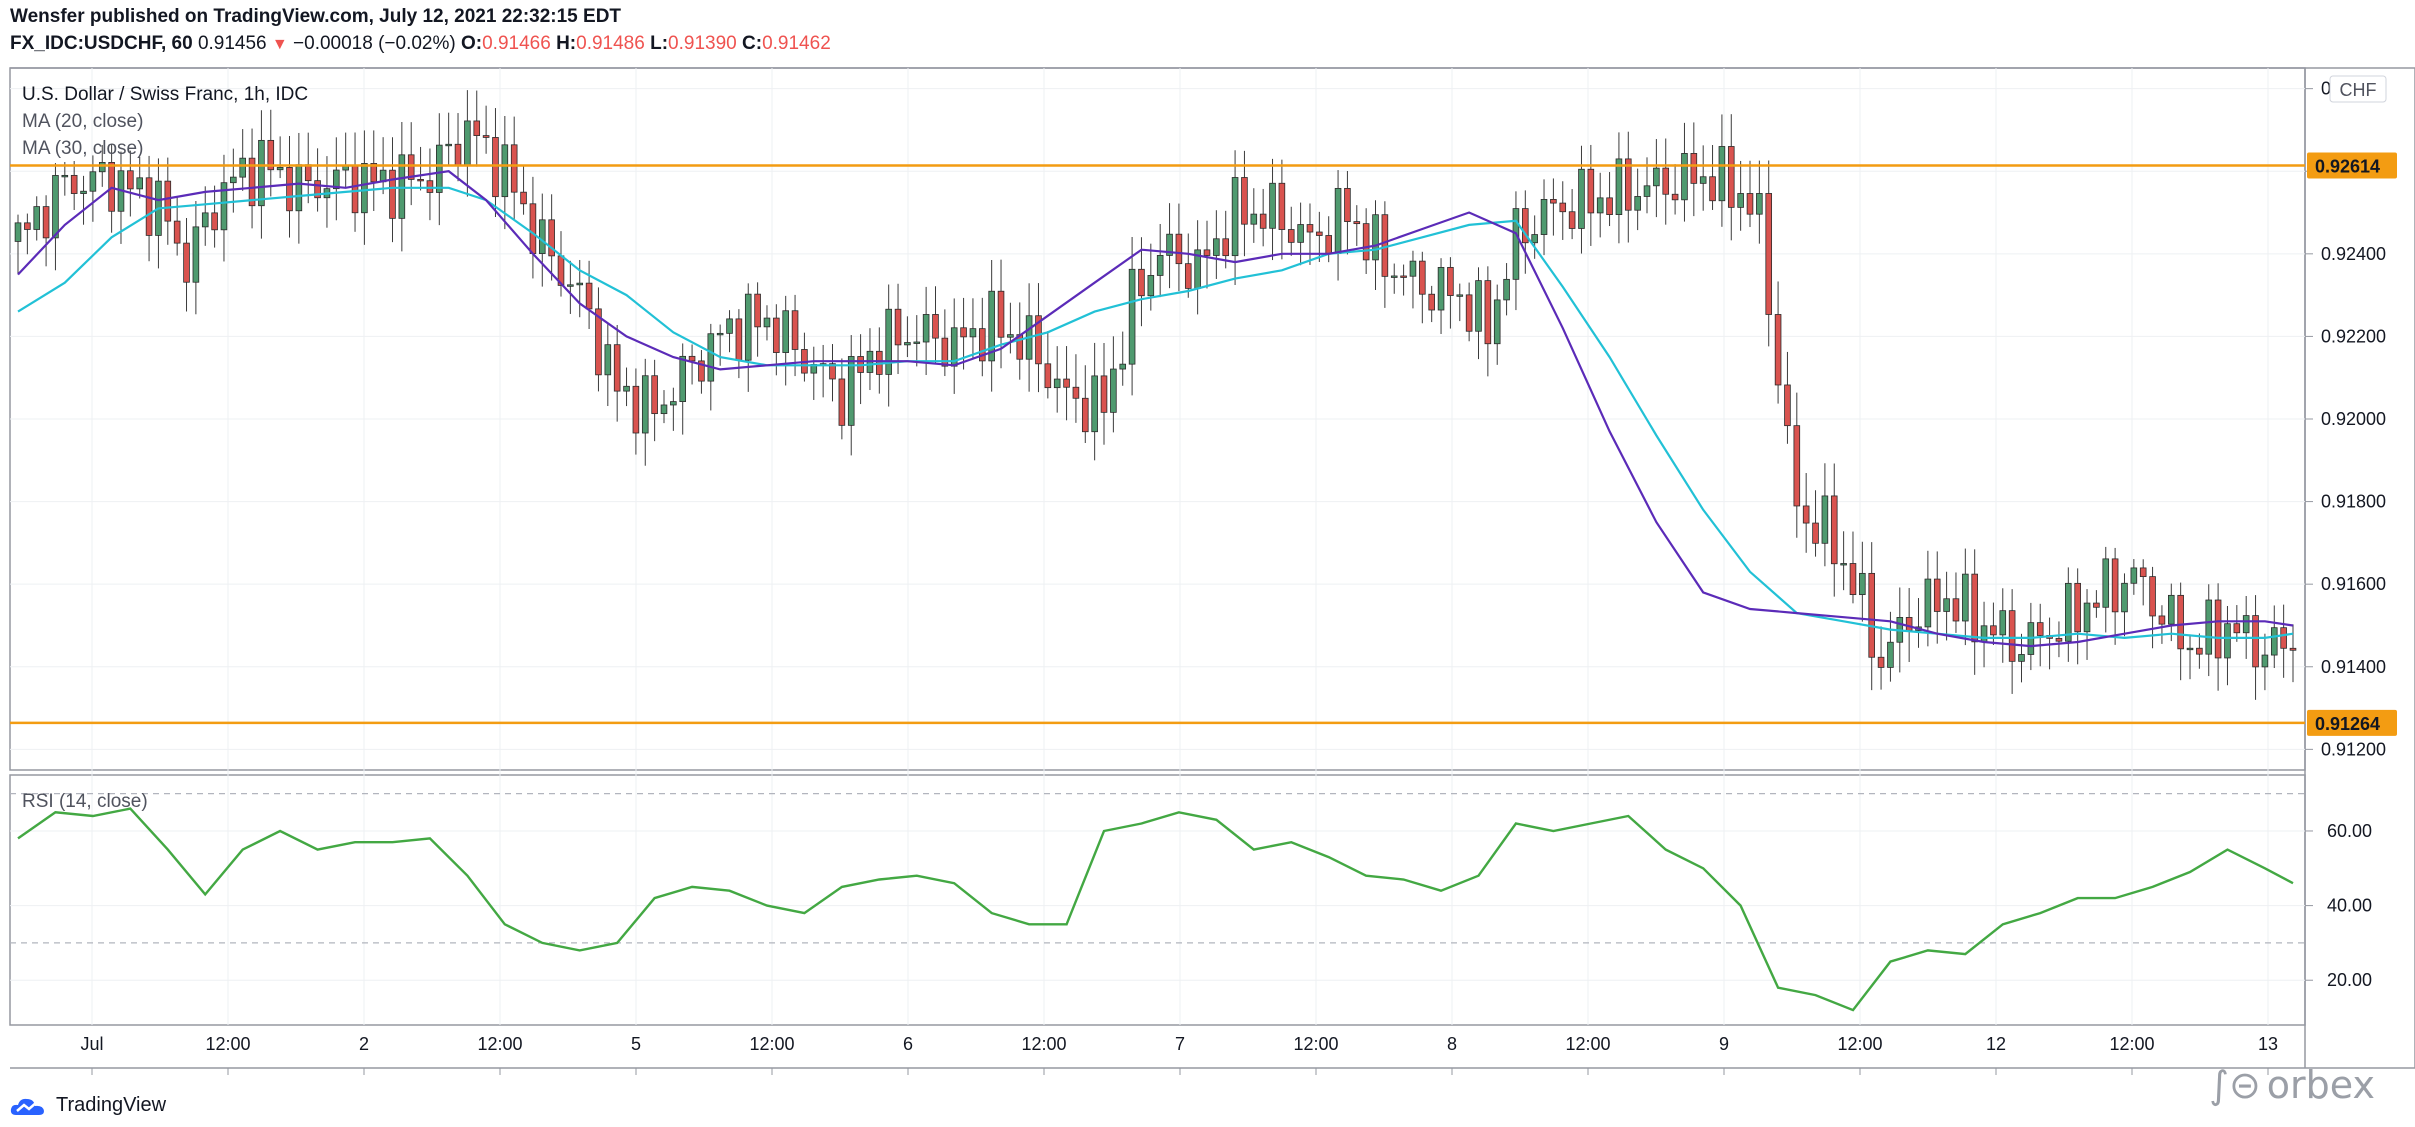  What do you see at coordinates (2321, 1085) in the screenshot?
I see `orbex-text: orbex` at bounding box center [2321, 1085].